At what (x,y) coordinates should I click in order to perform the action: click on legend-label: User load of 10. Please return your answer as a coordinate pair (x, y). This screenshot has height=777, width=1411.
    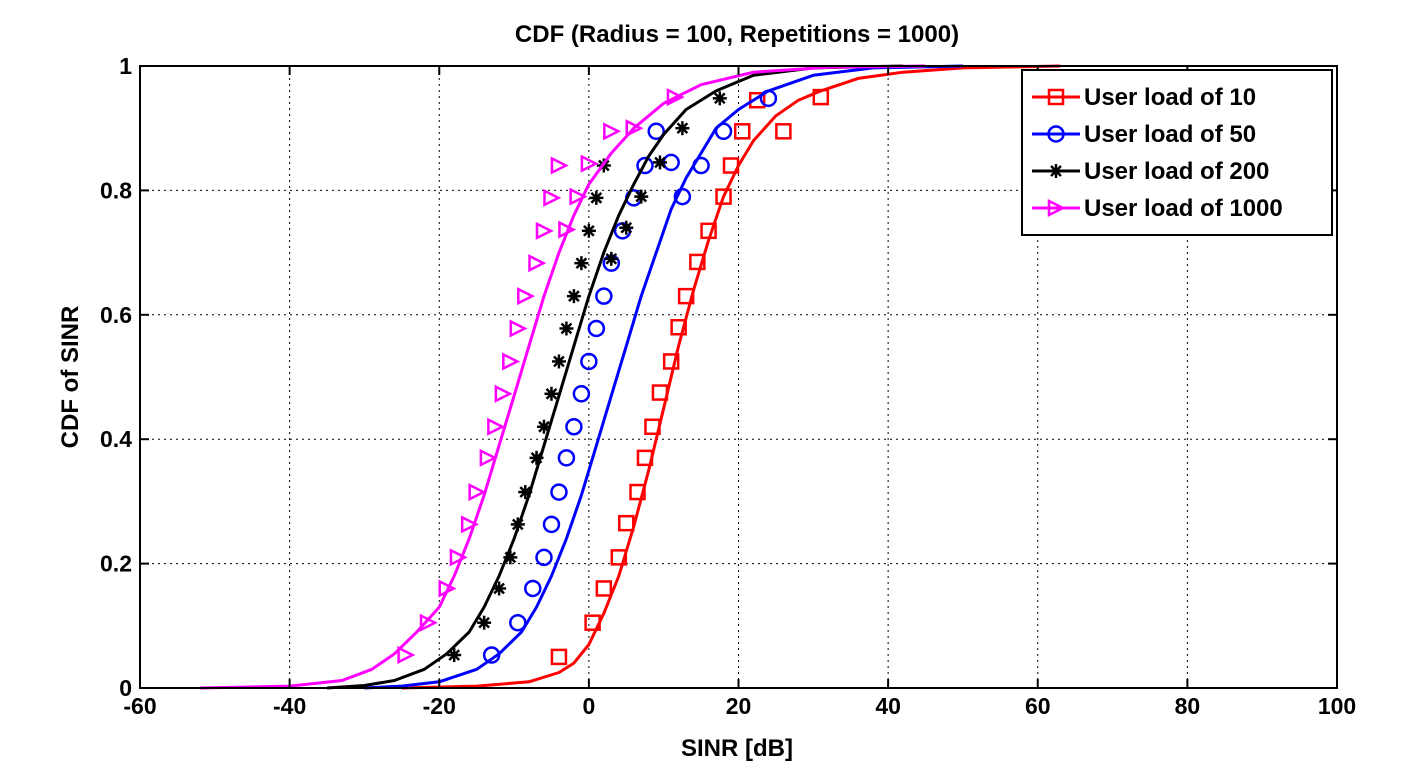
    Looking at the image, I should click on (1170, 97).